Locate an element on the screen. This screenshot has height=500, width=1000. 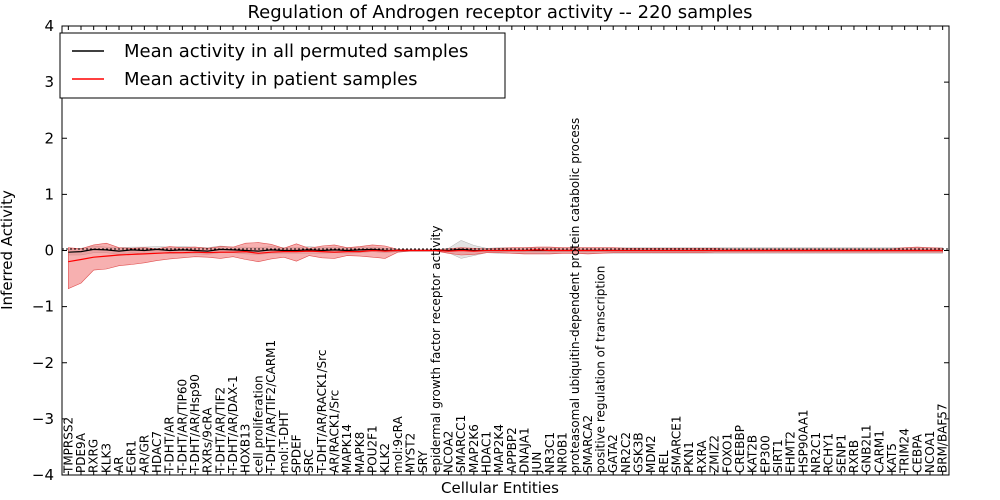
x-tick-label: FOXO1 is located at coordinates (727, 453).